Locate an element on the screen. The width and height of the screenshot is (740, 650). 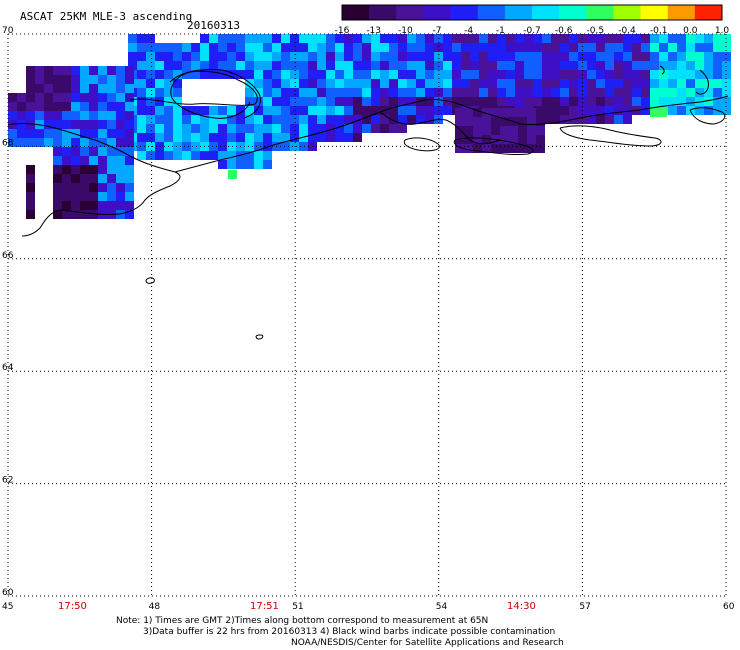
pass-time-labels: 17:50 17:51 14:30 is located at coordinates (297, 606).